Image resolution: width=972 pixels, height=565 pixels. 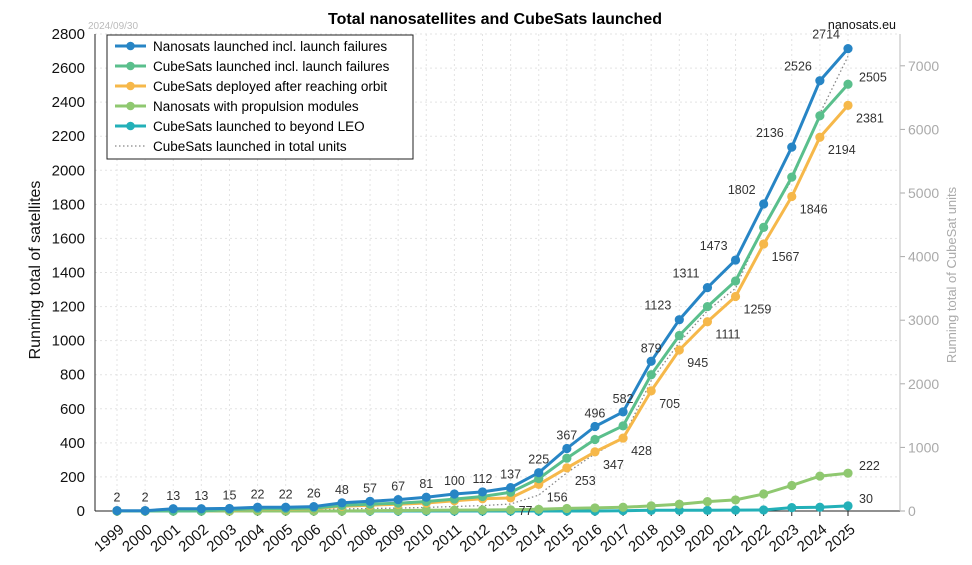 I want to click on x-tick-label: 2018, so click(x=643, y=538).